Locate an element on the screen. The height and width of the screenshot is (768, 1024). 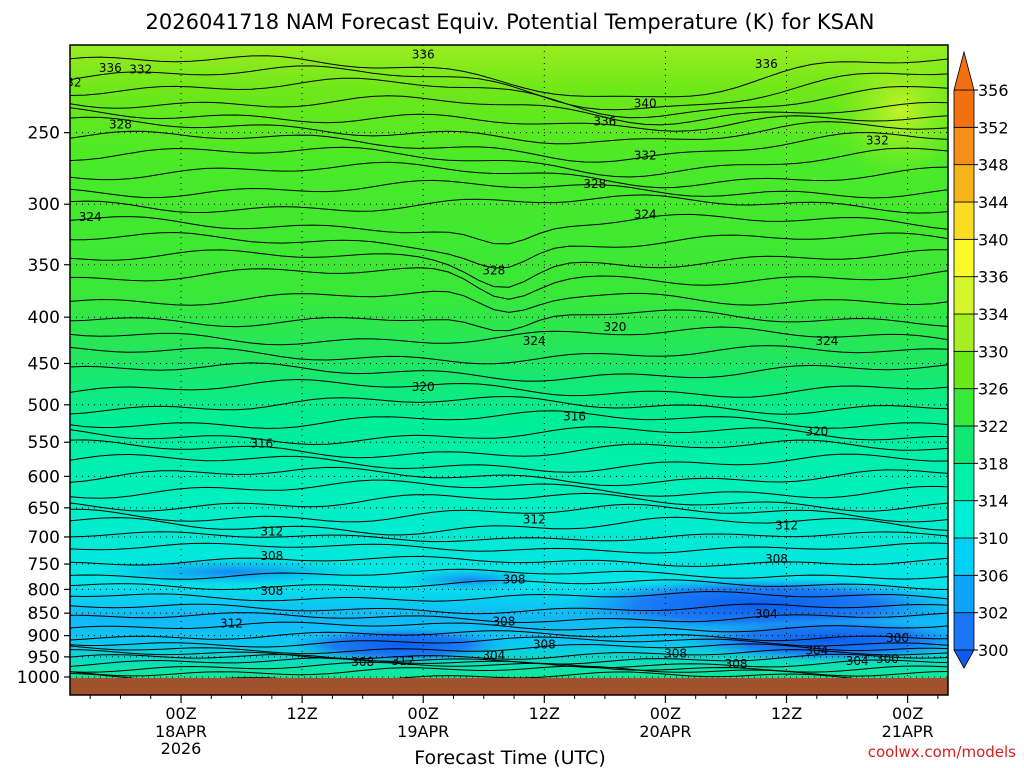
colorbar-label: 318 is located at coordinates (993, 463).